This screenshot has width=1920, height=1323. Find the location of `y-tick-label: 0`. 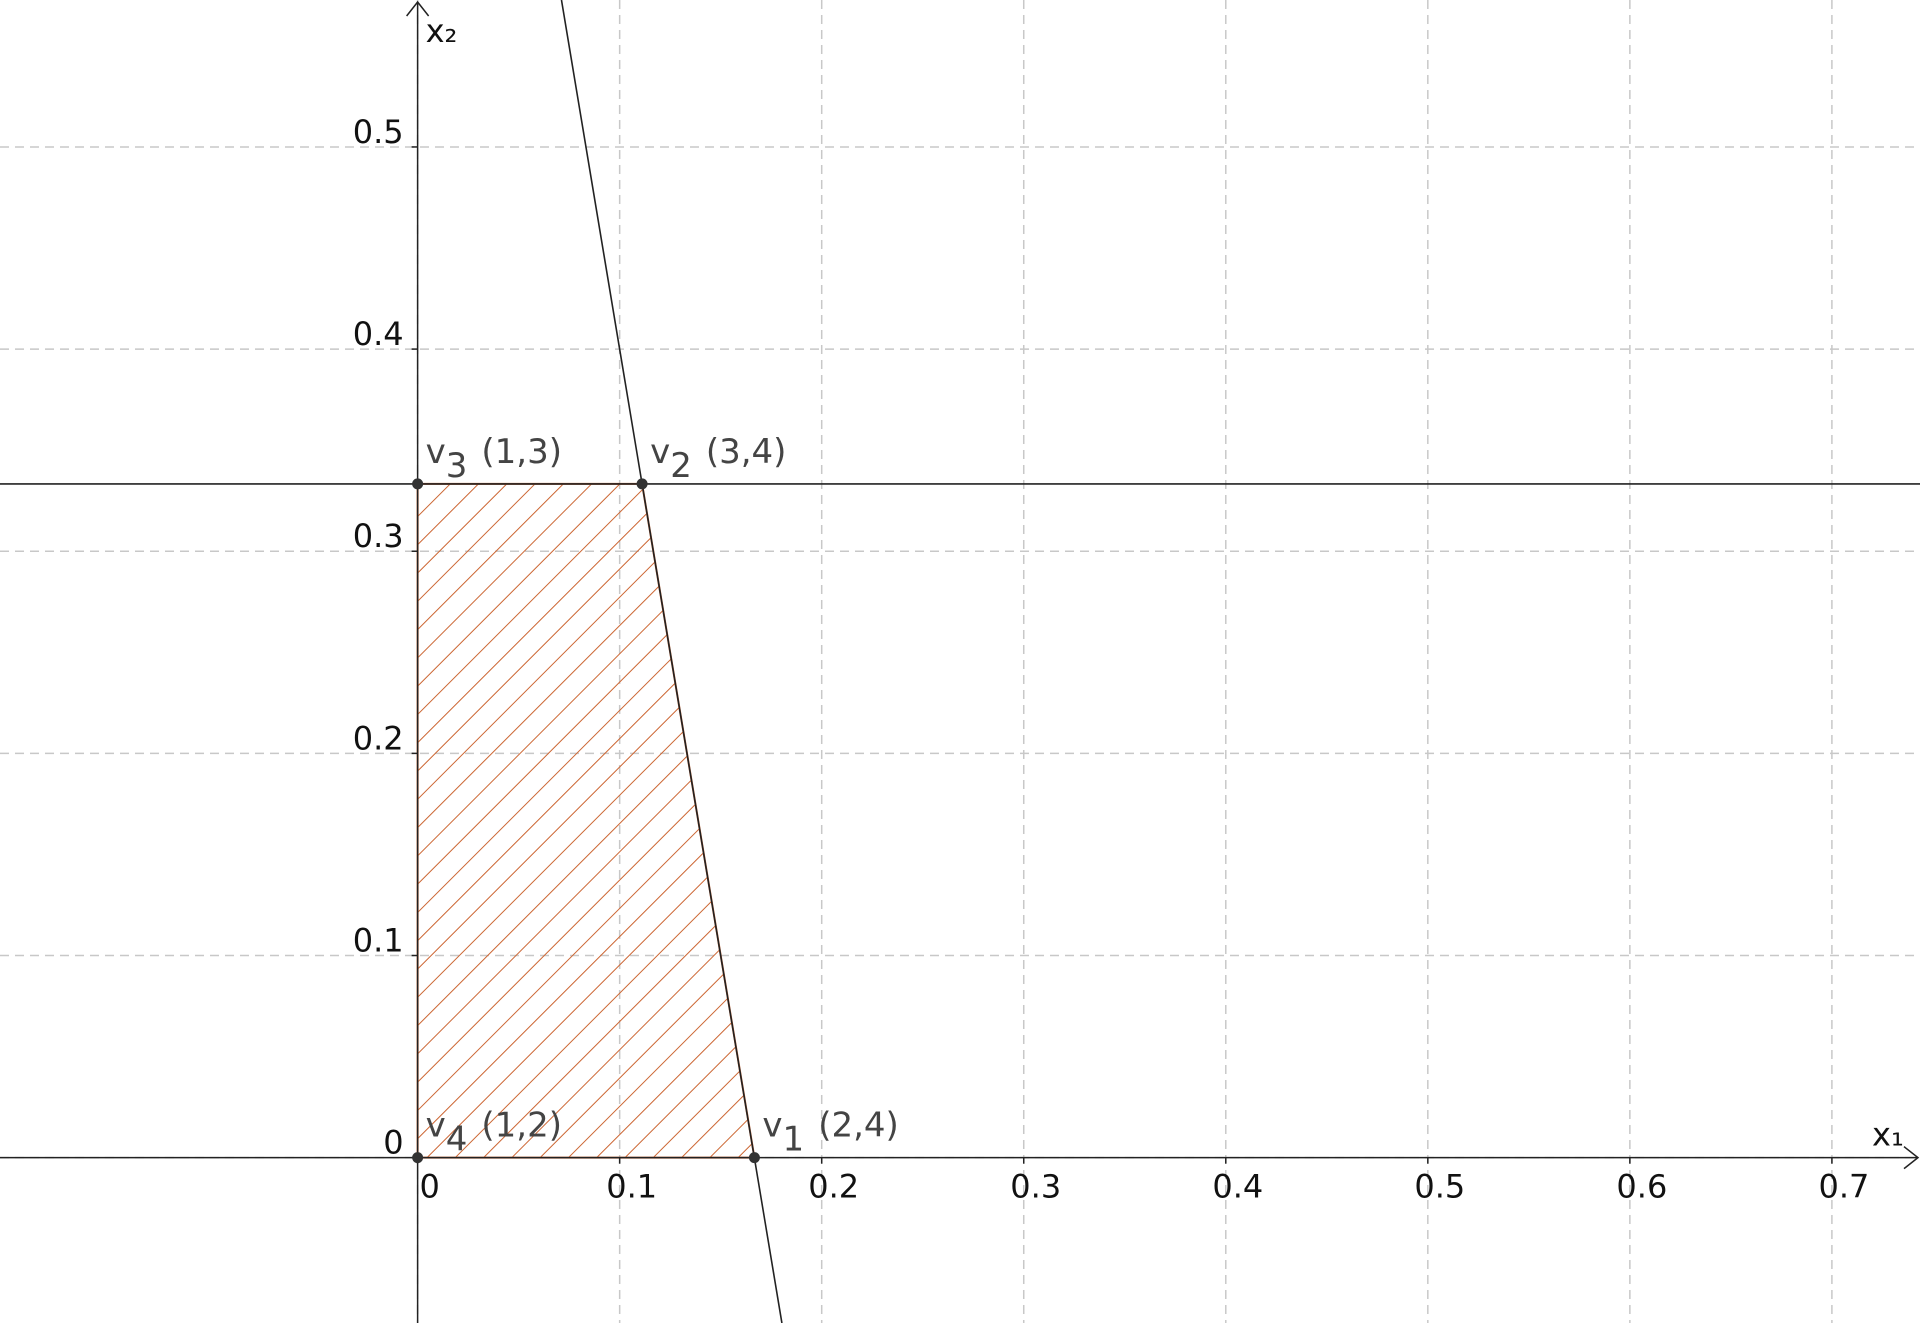

y-tick-label: 0 is located at coordinates (393, 1143).